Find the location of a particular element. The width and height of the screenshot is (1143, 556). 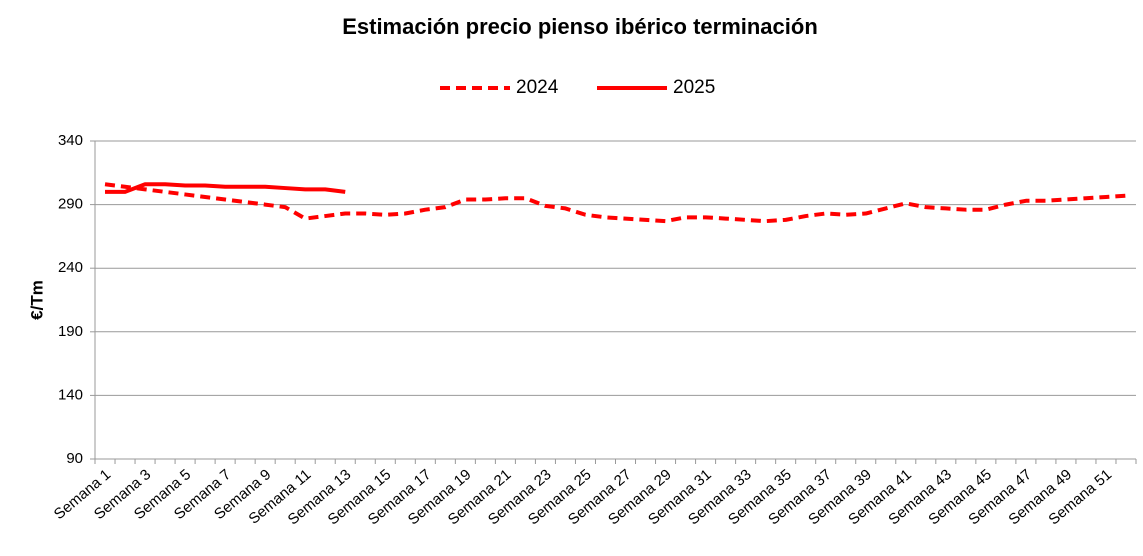

y-tick-label: 140 is located at coordinates (70, 394).